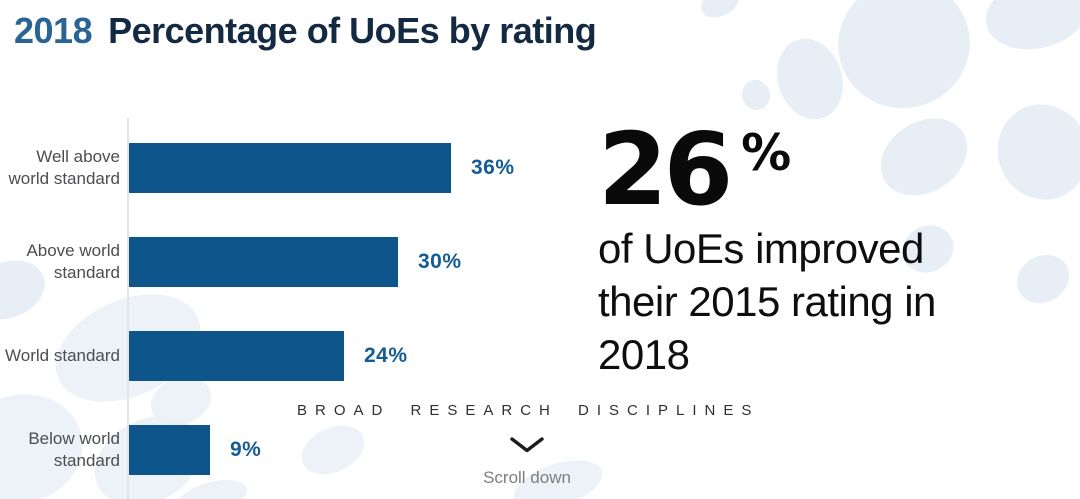  Describe the element at coordinates (352, 30) in the screenshot. I see `title-text: Percentage of UoEs by rating` at that location.